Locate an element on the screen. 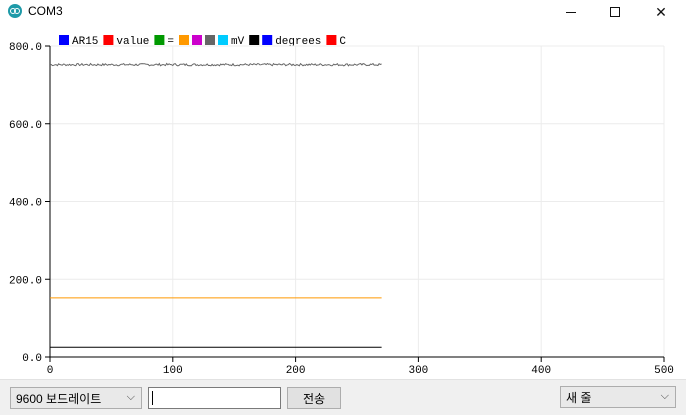  maximize-icon is located at coordinates (615, 12).